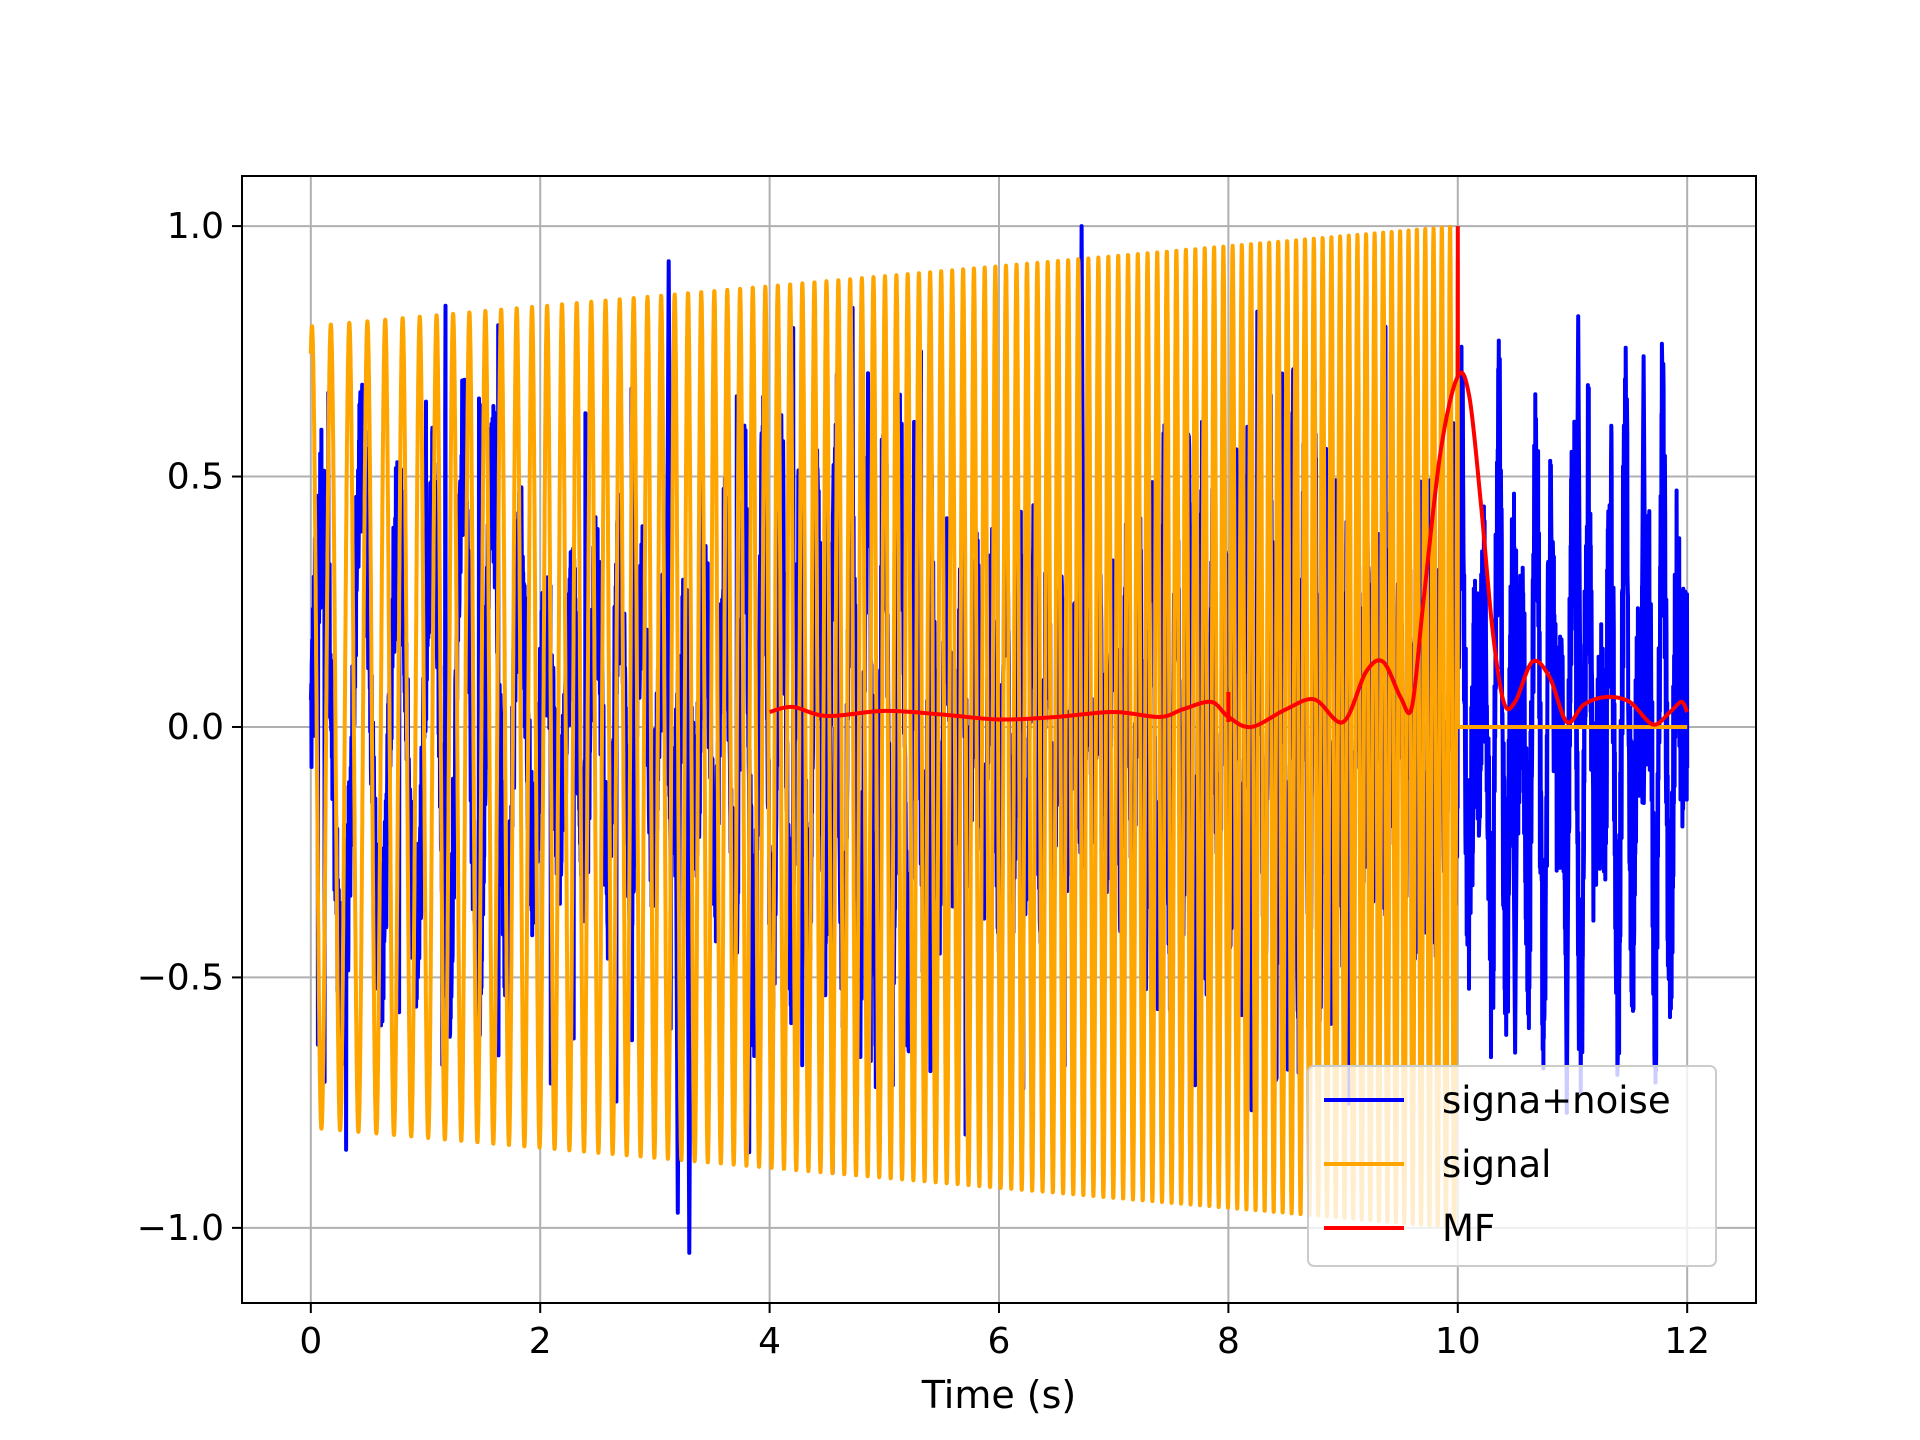 Image resolution: width=1920 pixels, height=1440 pixels. I want to click on x-axis-label: Time (s), so click(999, 1395).